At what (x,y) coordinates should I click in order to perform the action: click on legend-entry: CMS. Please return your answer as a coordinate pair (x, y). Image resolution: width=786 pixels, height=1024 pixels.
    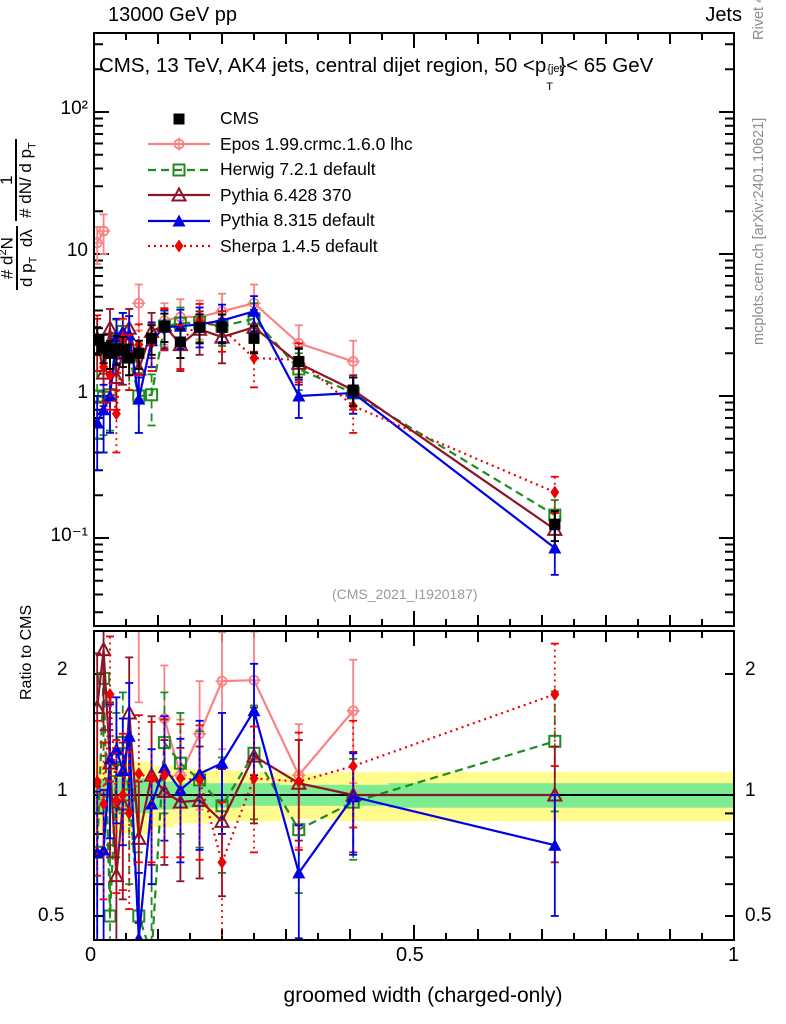
    Looking at the image, I should click on (280, 119).